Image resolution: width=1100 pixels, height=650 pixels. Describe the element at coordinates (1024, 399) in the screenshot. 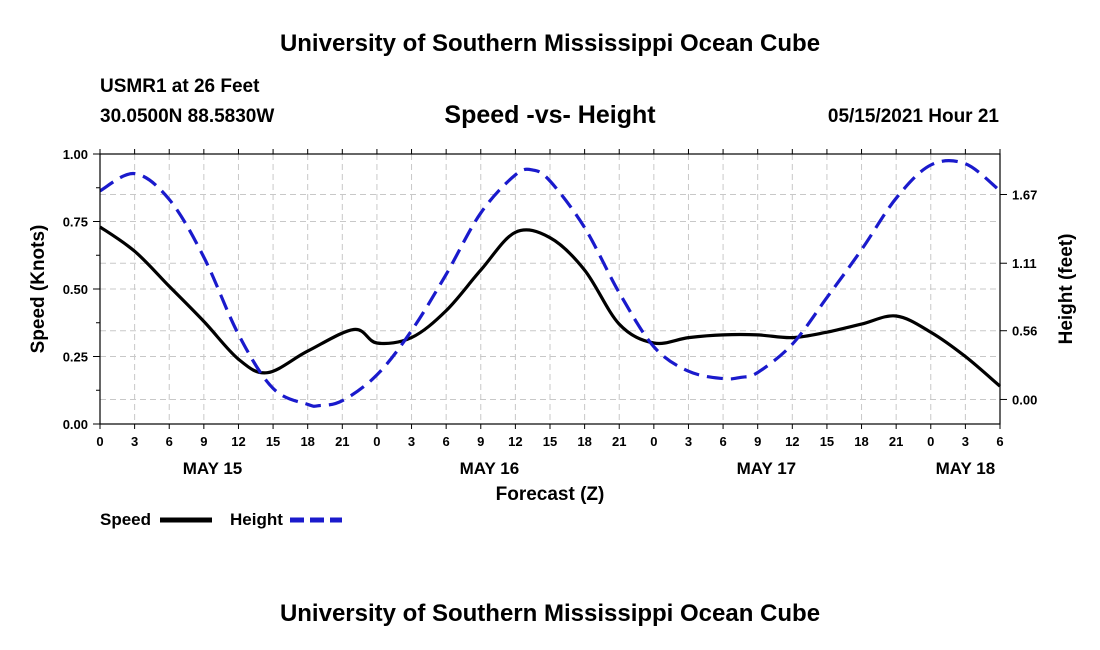

I see `y-tick-label-right: 0.00` at that location.